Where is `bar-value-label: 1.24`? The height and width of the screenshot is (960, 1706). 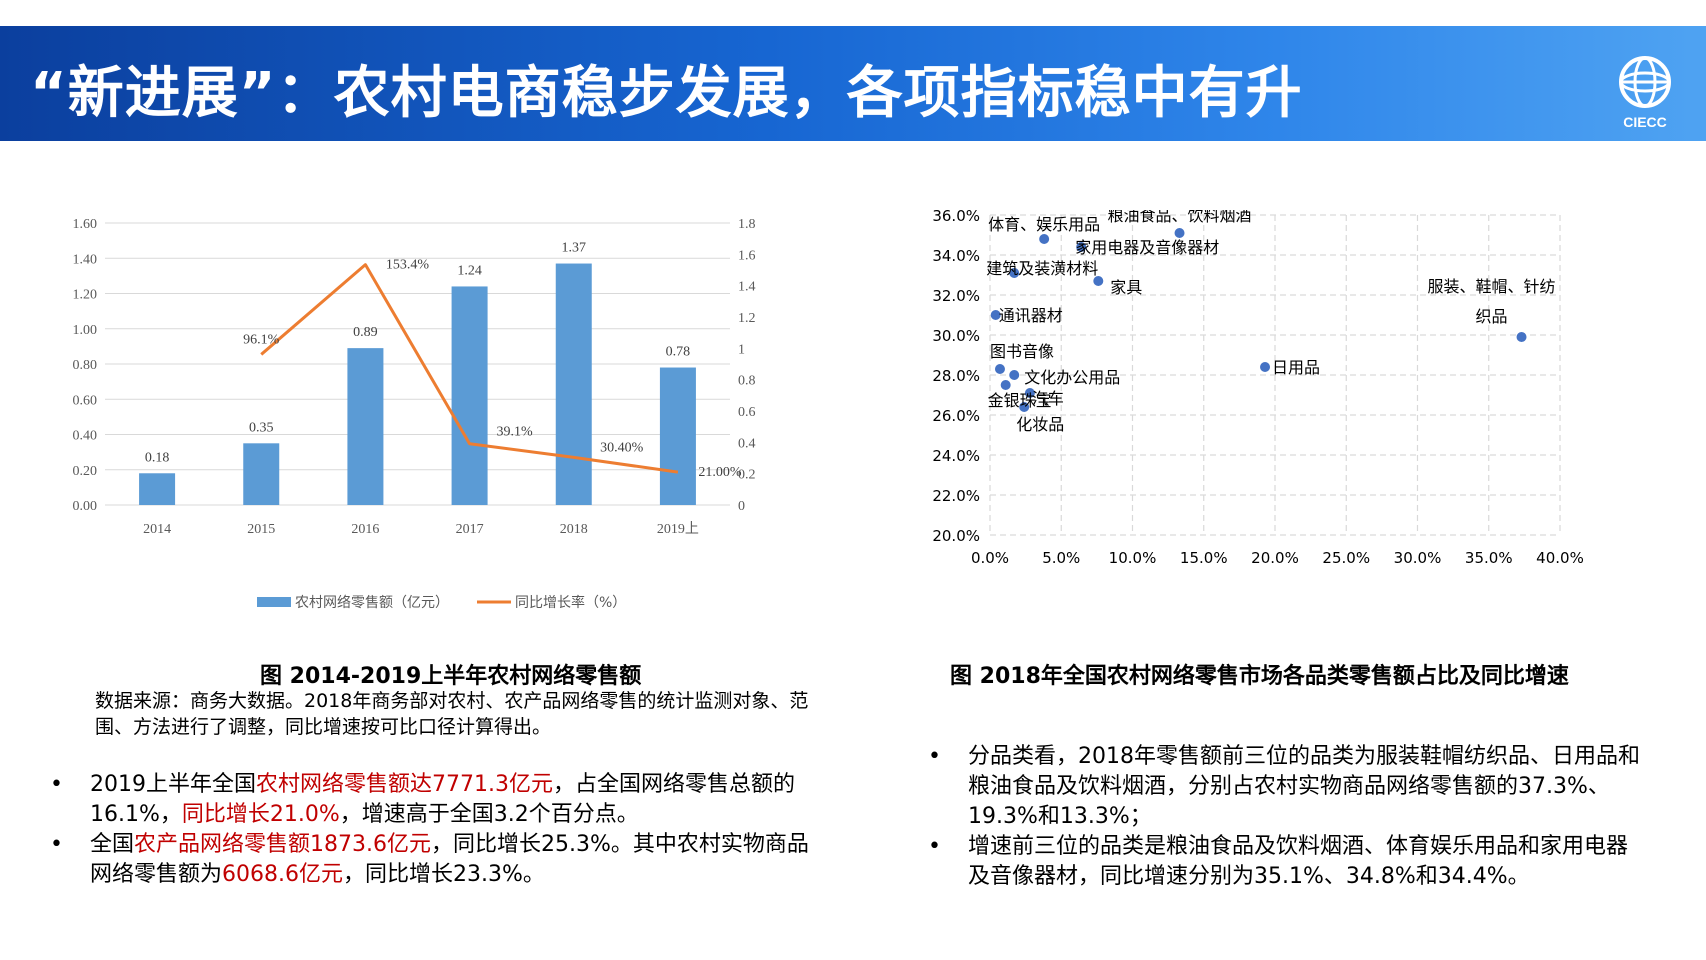 bar-value-label: 1.24 is located at coordinates (469, 270).